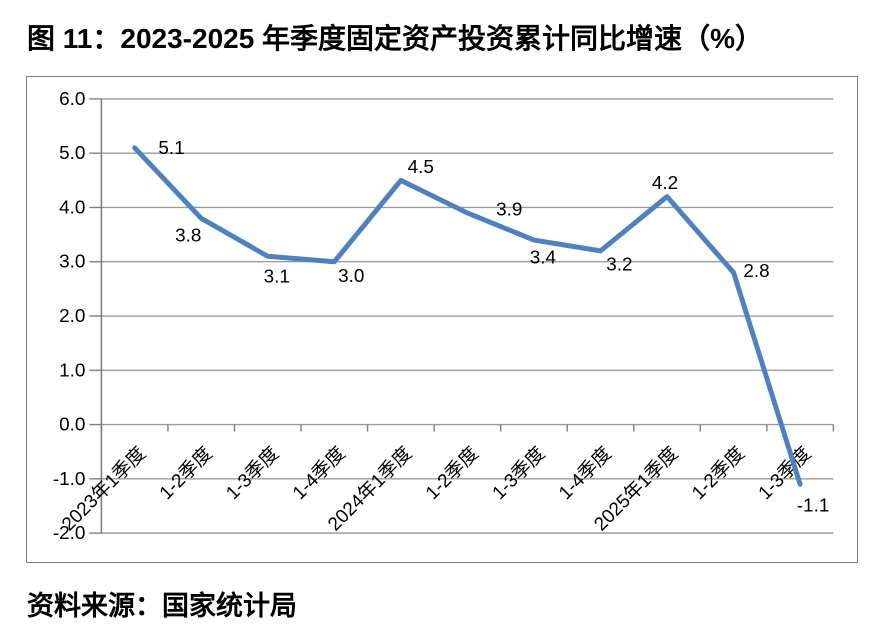 The width and height of the screenshot is (891, 630). Describe the element at coordinates (421, 167) in the screenshot. I see `data-label: 4.5` at that location.